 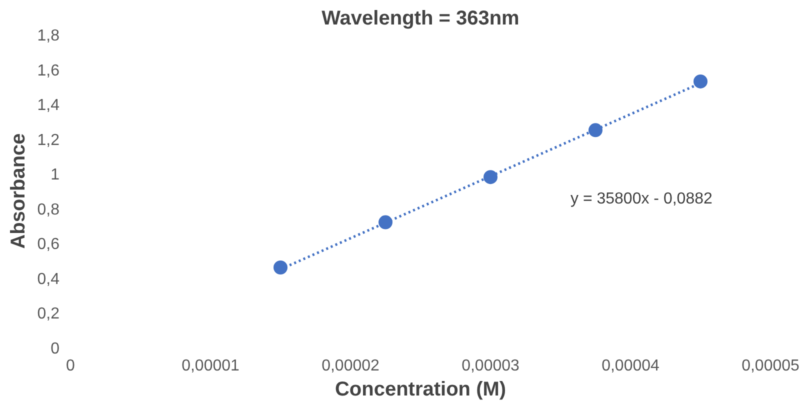 What do you see at coordinates (71, 366) in the screenshot?
I see `x-tick-label: 0` at bounding box center [71, 366].